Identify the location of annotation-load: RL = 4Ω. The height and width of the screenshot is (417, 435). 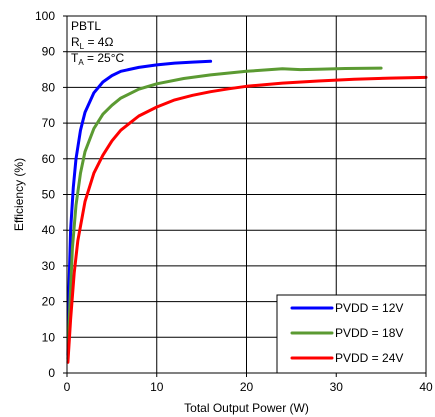
(92, 43).